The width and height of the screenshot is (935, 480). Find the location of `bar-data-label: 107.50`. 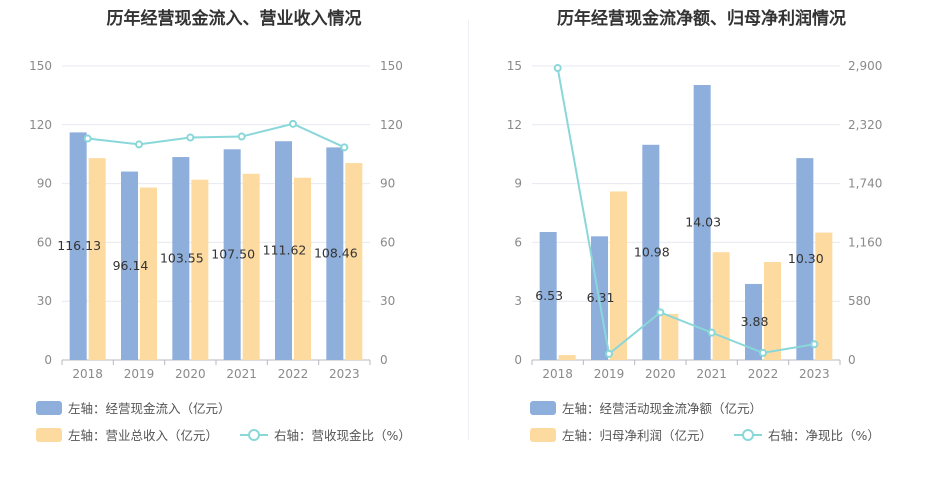

bar-data-label: 107.50 is located at coordinates (233, 254).